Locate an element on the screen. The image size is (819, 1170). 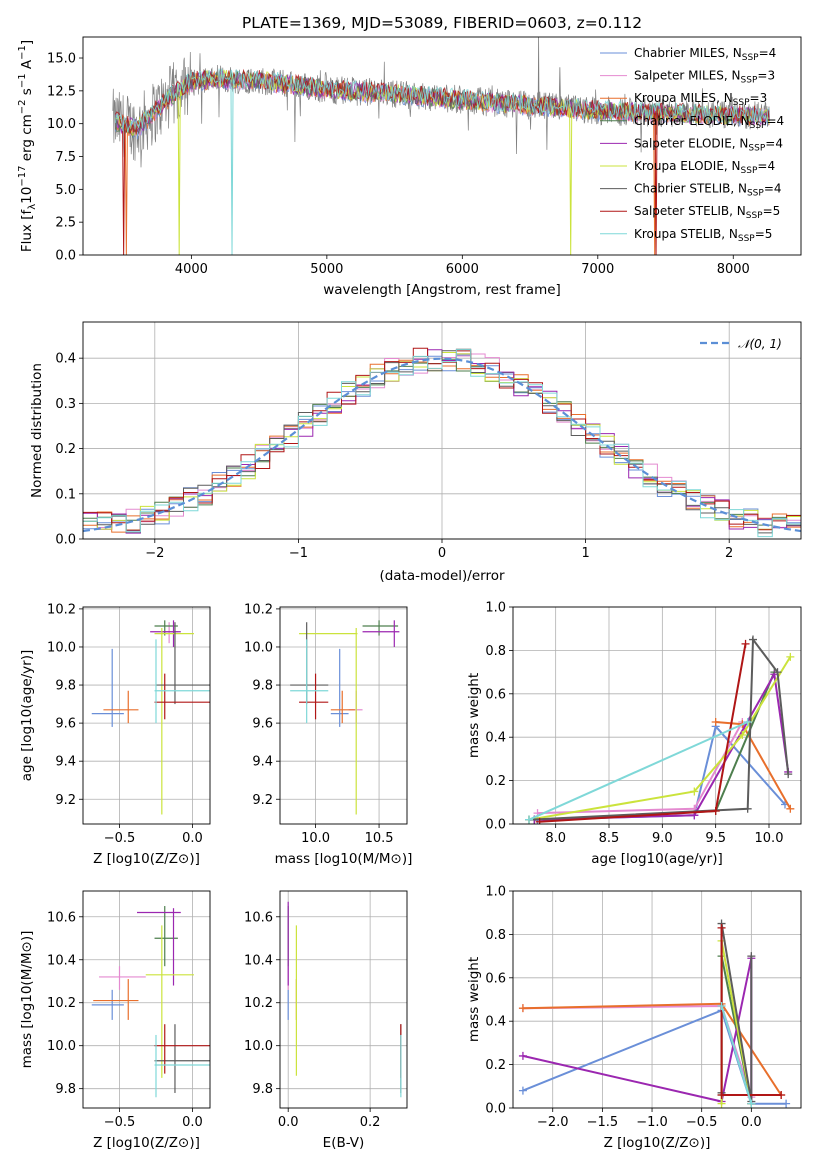
legend-entry: Salpeter MILES, NSSP=3 is located at coordinates (704, 77).